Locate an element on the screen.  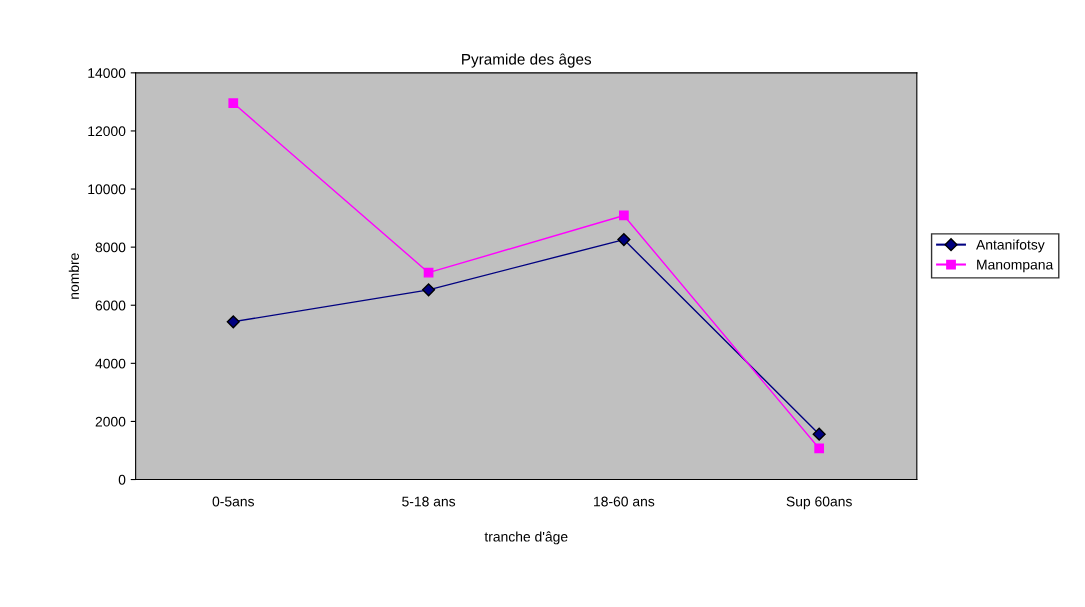
y-tick-label: 14000 is located at coordinates (107, 73).